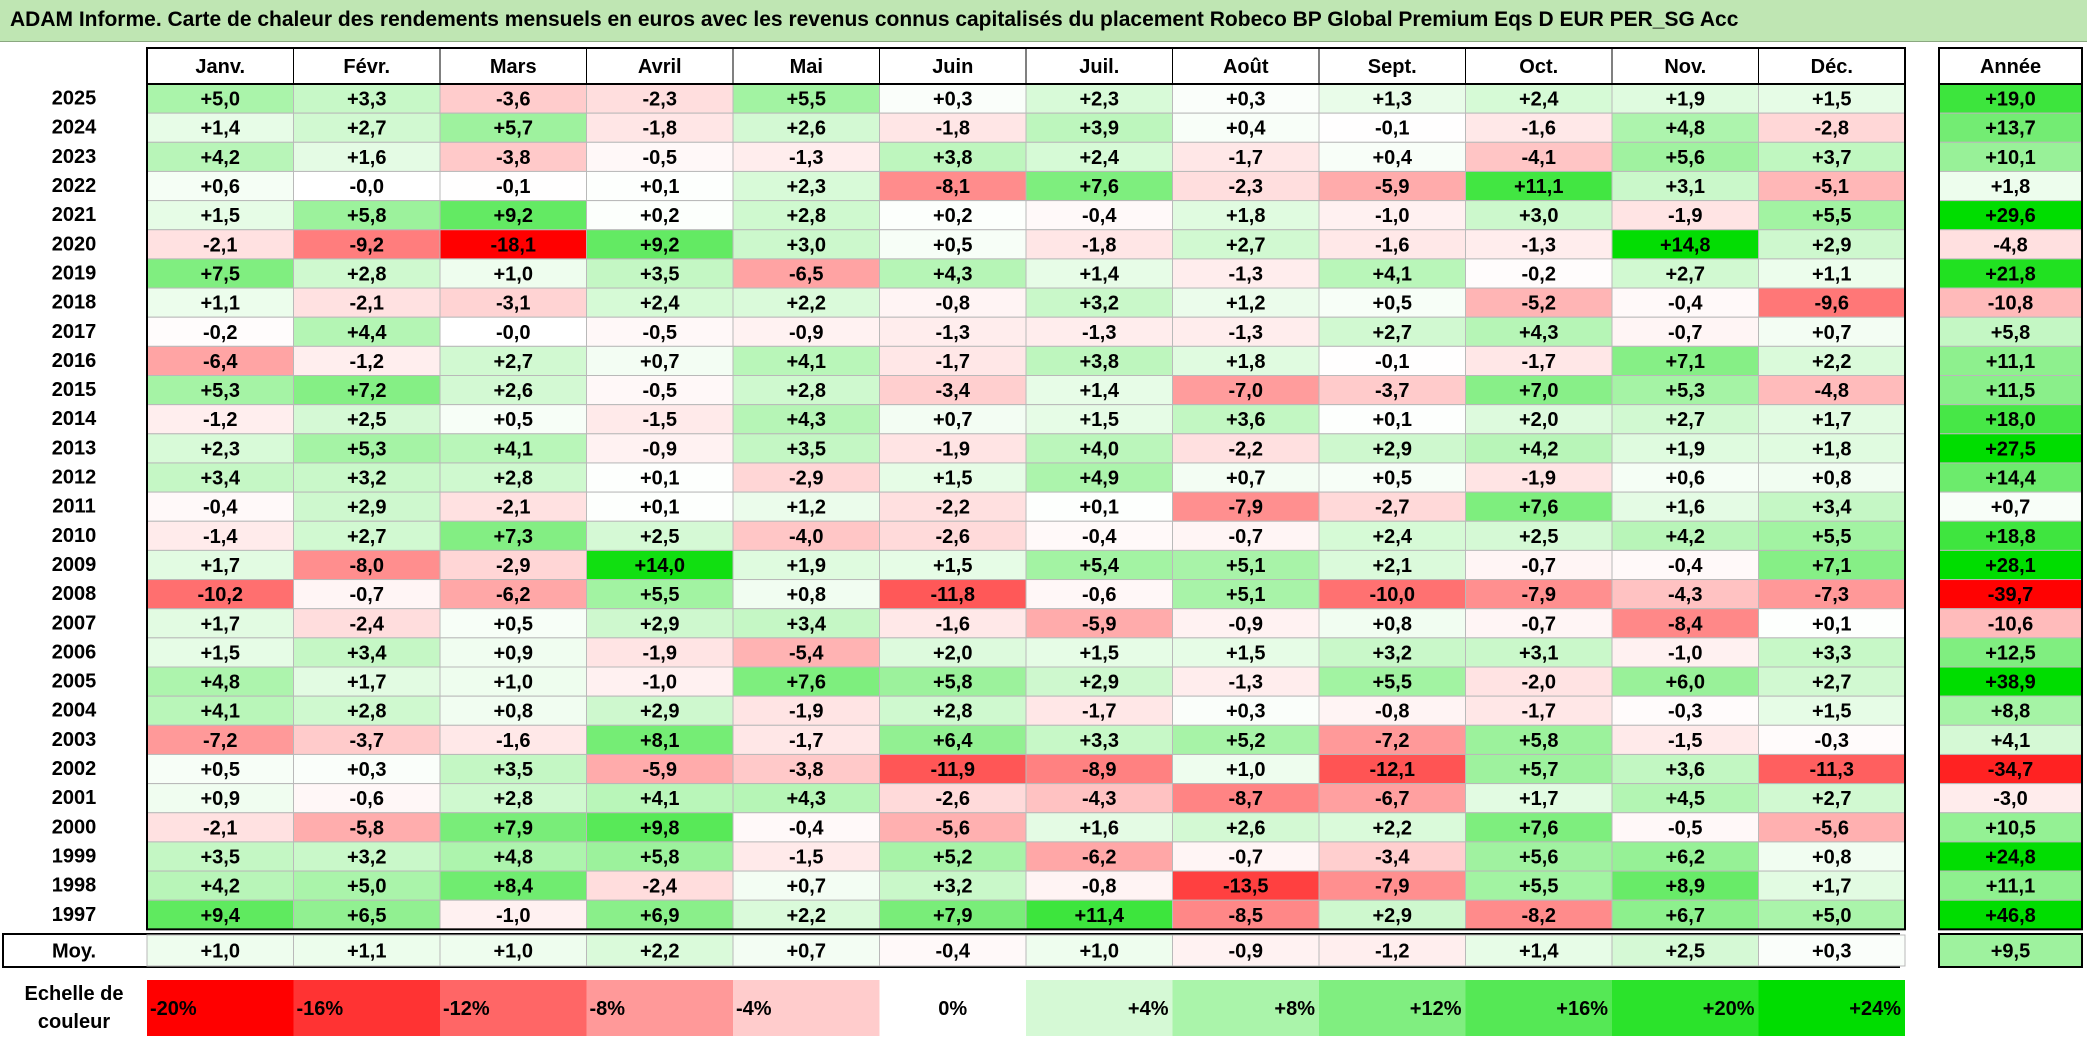 The image size is (2087, 1037). I want to click on cell-value: -1,9, so click(1685, 216).